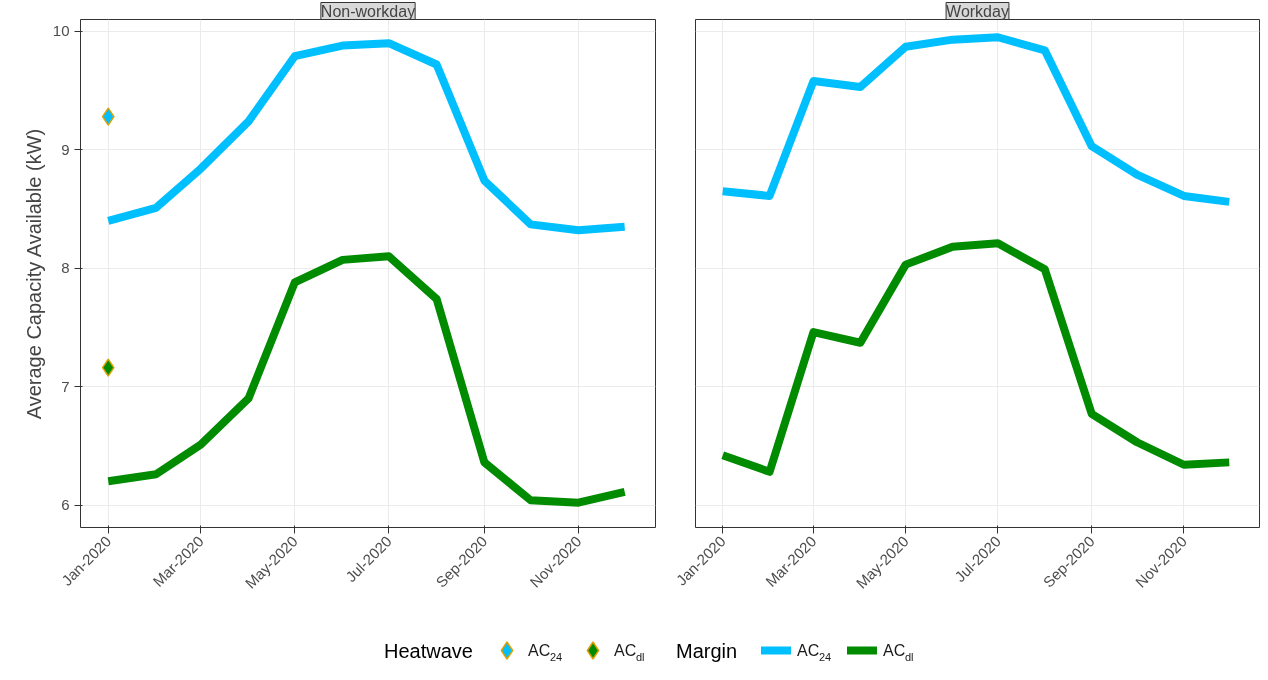  What do you see at coordinates (33, 274) in the screenshot?
I see `y-axis-title: Average Capacity Available (kW)` at bounding box center [33, 274].